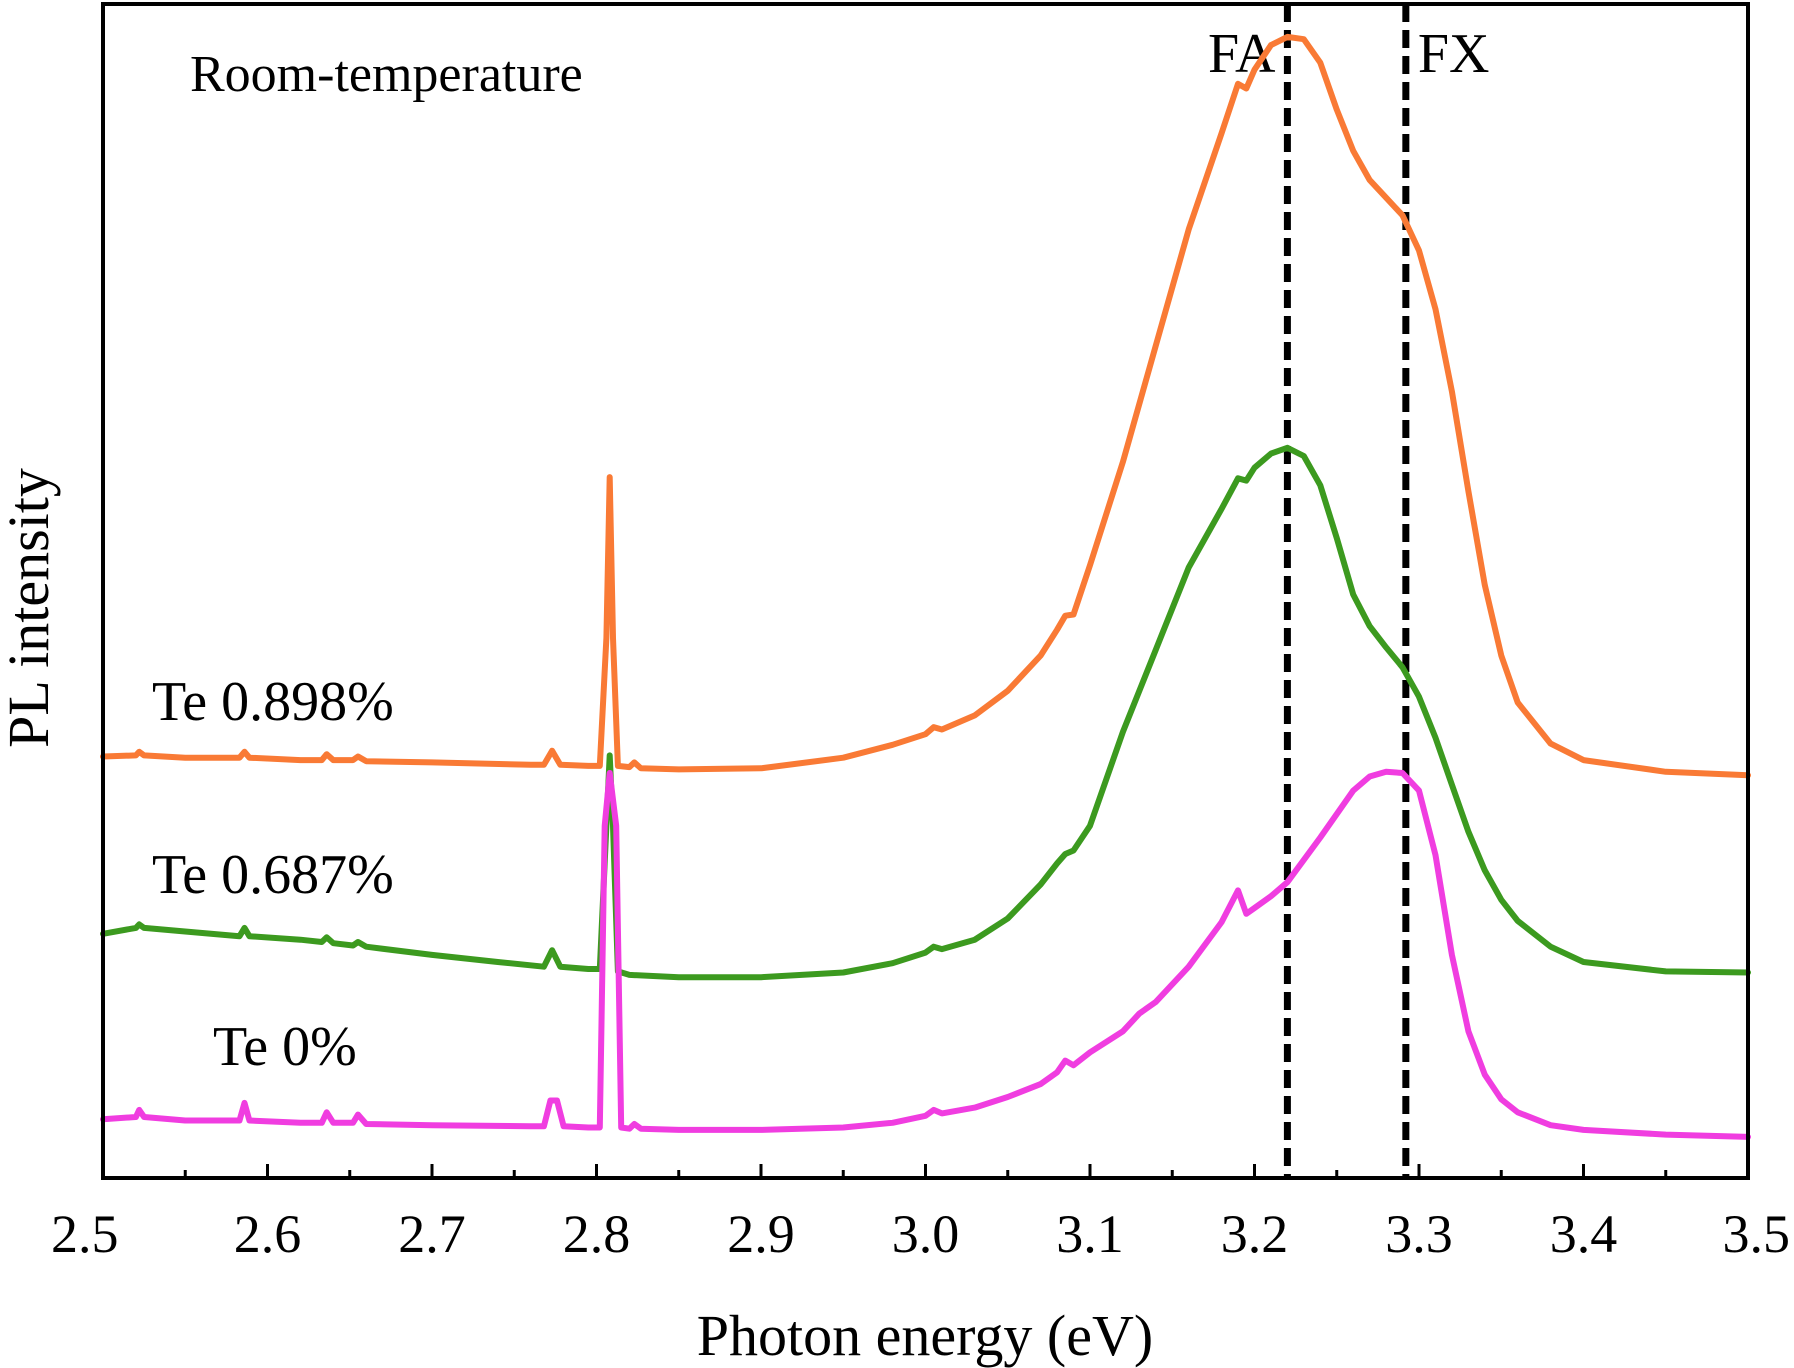 This screenshot has width=1794, height=1368. Describe the element at coordinates (761, 1234) in the screenshot. I see `x-tick-label-4: 2.9` at that location.